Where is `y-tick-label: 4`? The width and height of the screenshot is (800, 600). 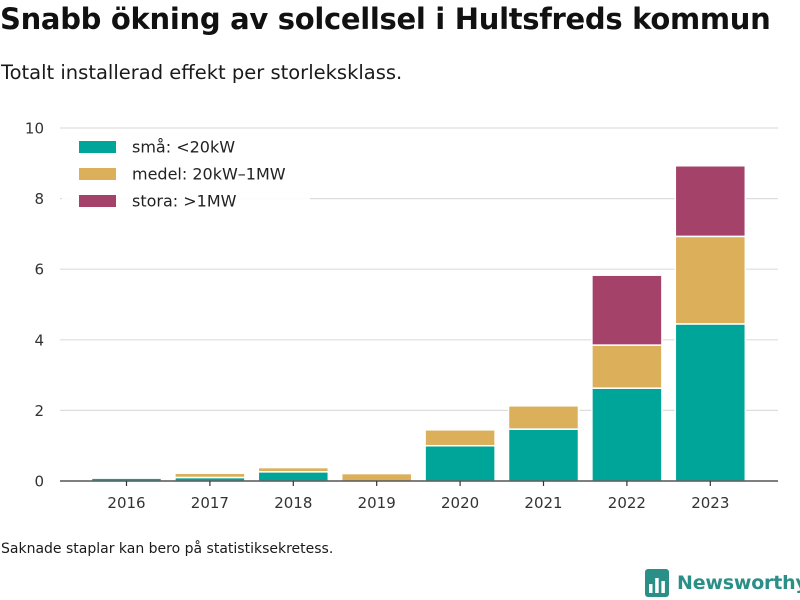
y-tick-label: 4 is located at coordinates (39, 340).